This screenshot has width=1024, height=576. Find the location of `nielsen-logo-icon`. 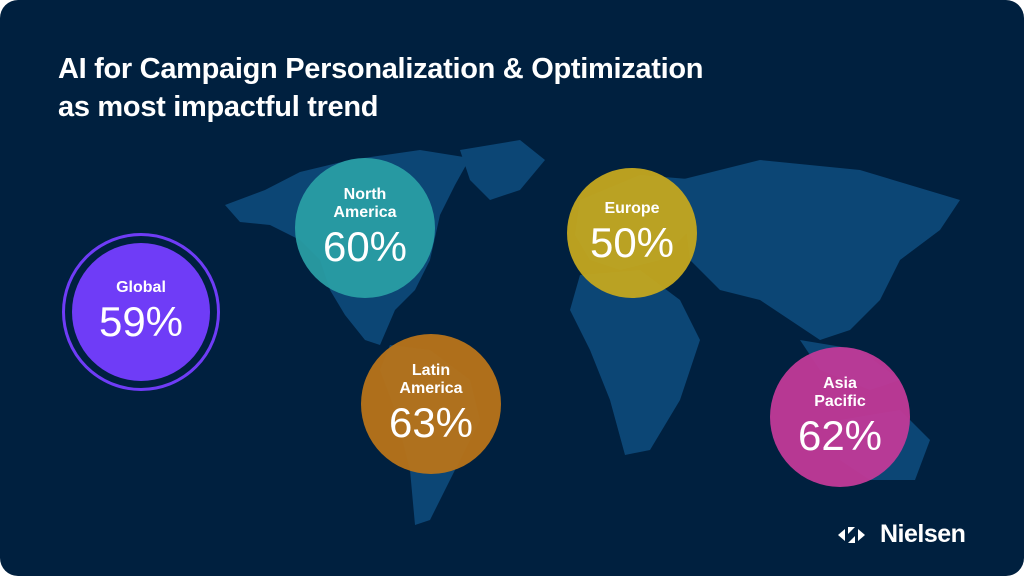

nielsen-logo-icon is located at coordinates (851, 534).